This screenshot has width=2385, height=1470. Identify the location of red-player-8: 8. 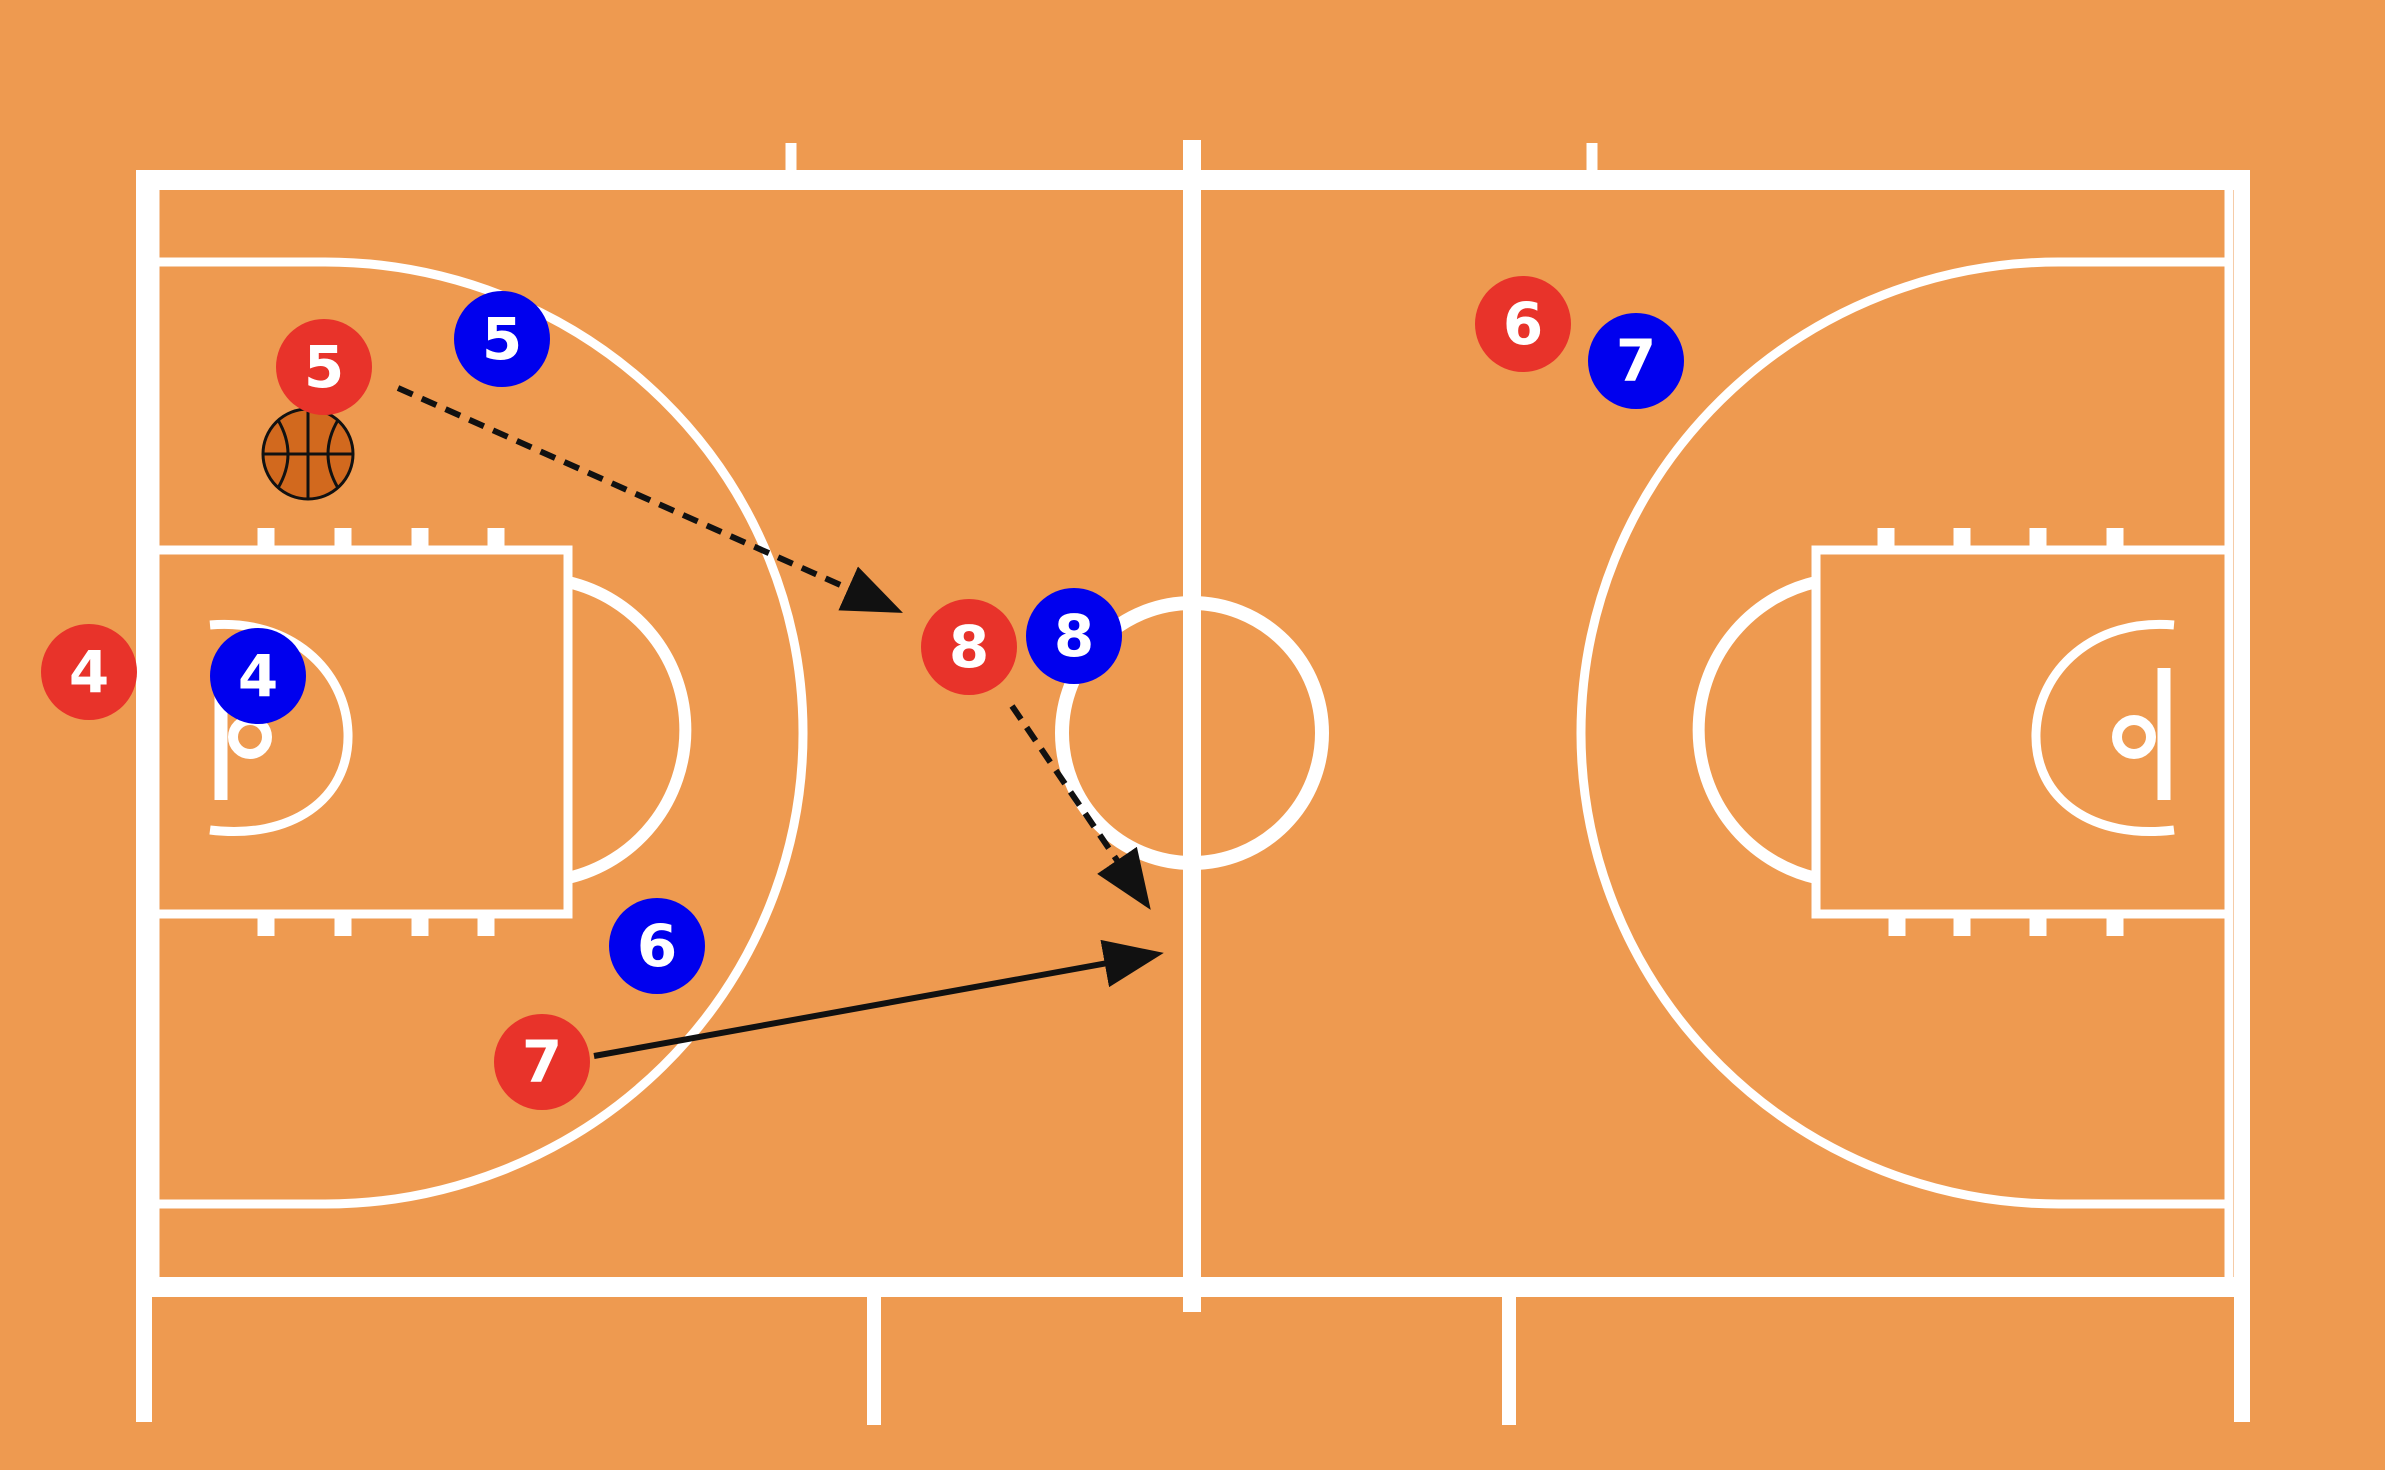
(969, 647).